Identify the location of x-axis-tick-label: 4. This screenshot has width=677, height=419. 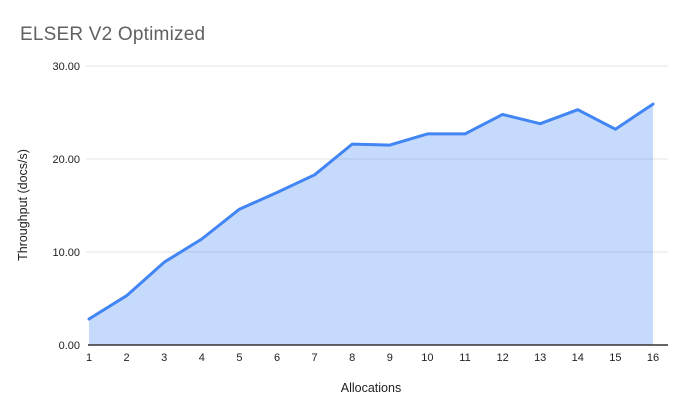
(202, 358).